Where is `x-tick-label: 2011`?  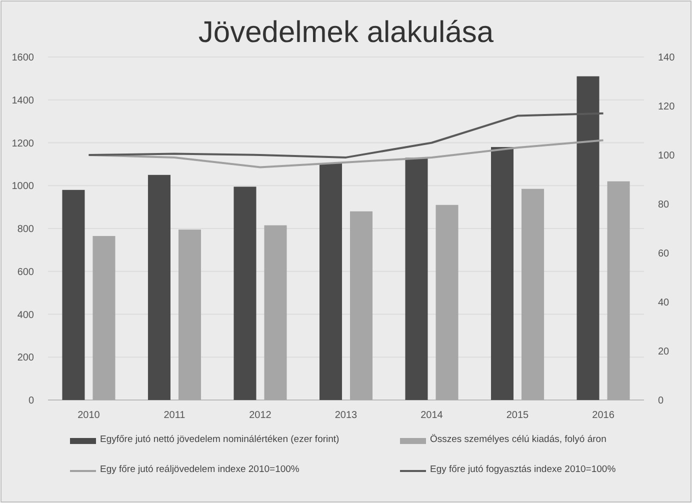 x-tick-label: 2011 is located at coordinates (175, 415).